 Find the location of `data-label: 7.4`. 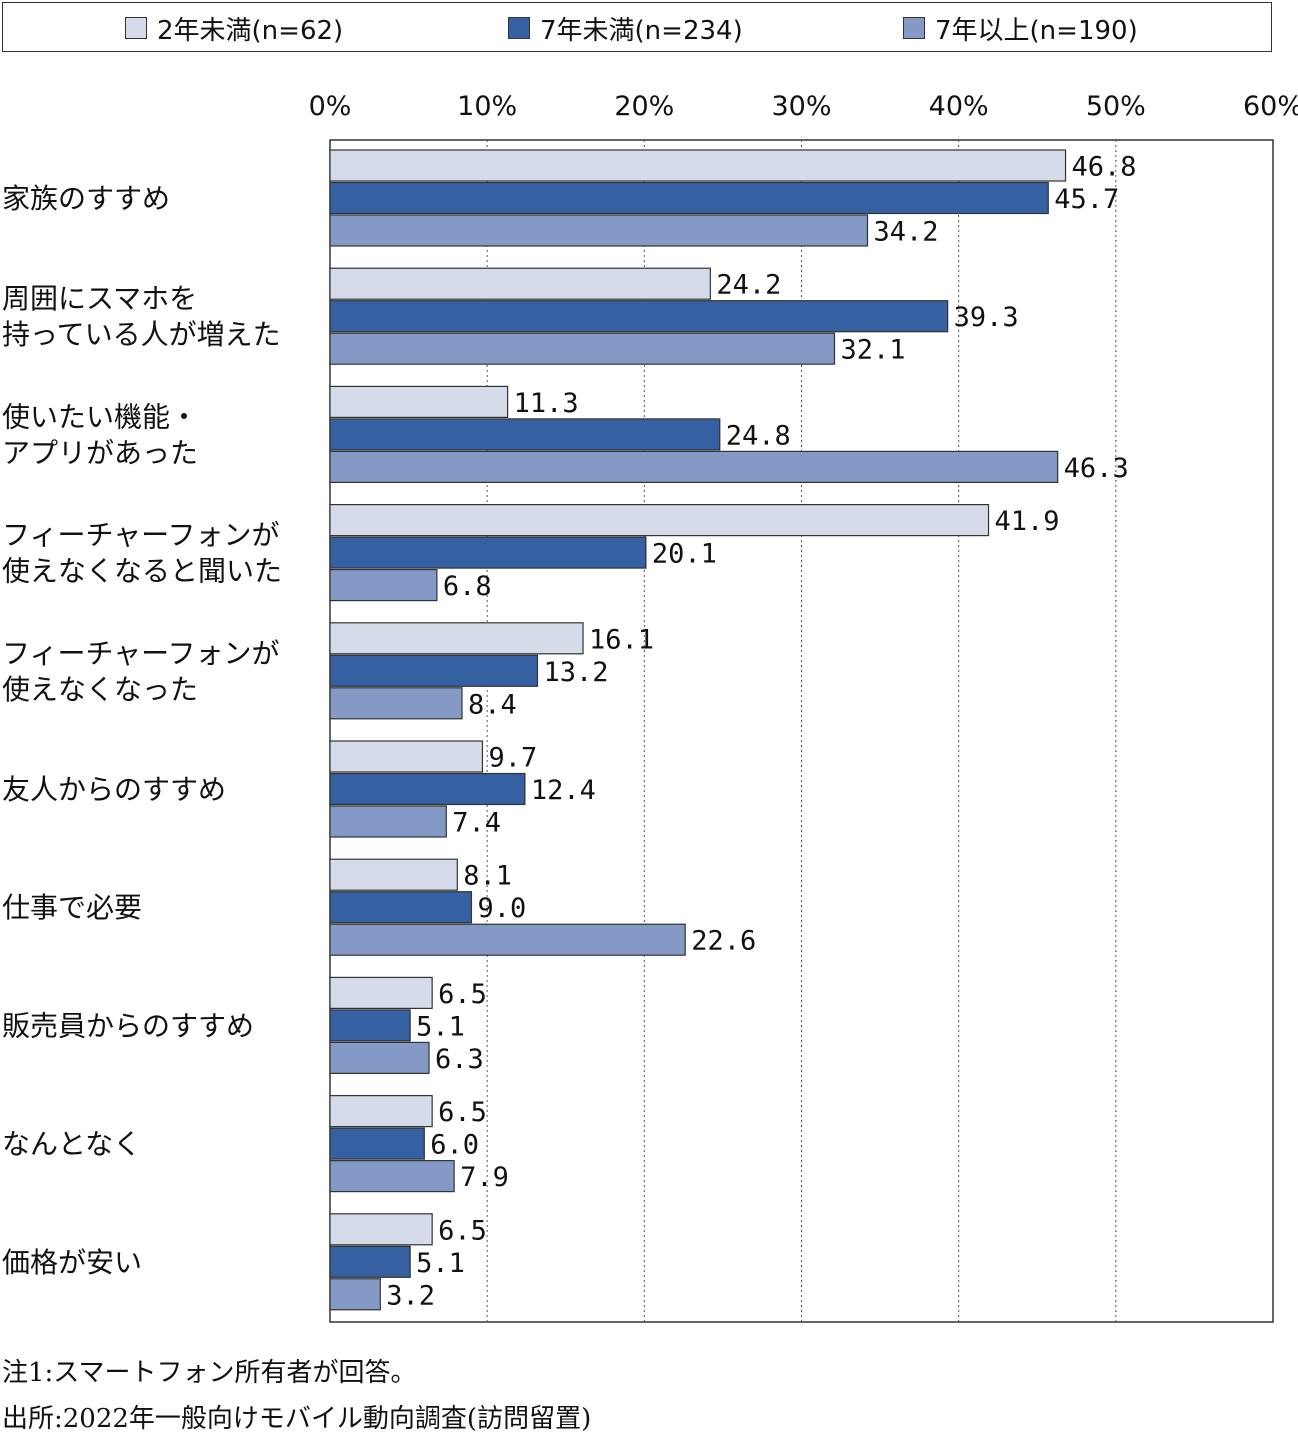

data-label: 7.4 is located at coordinates (476, 823).